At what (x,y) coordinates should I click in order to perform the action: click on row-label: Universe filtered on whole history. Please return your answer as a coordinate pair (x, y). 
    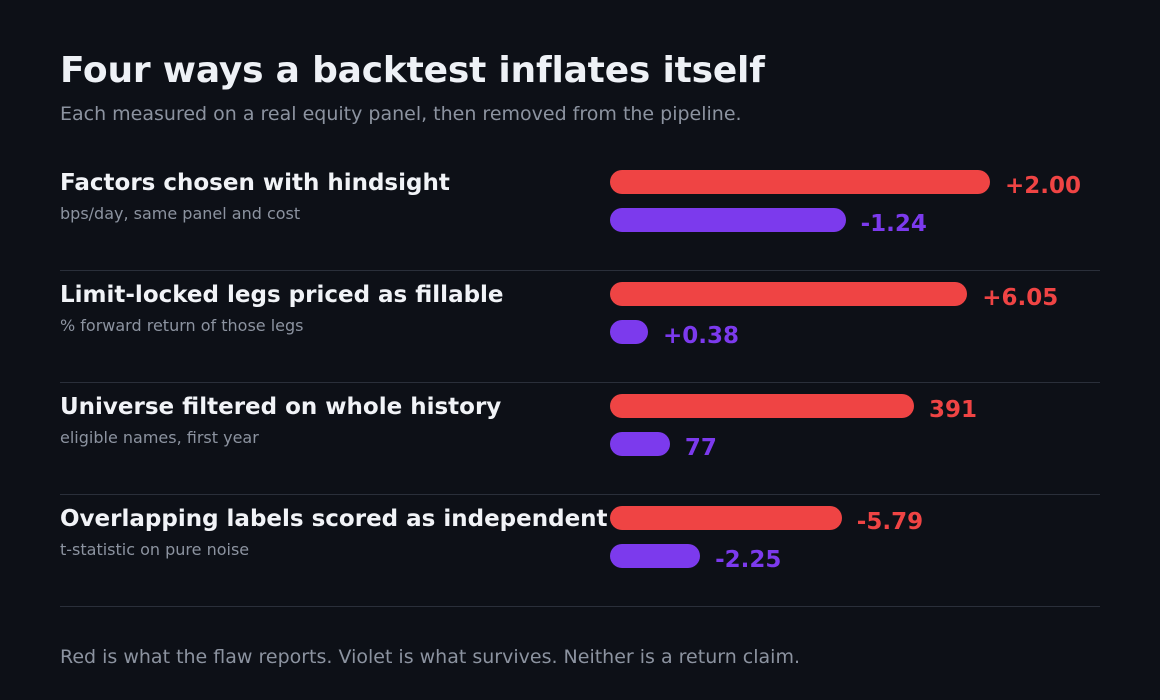
    Looking at the image, I should click on (281, 407).